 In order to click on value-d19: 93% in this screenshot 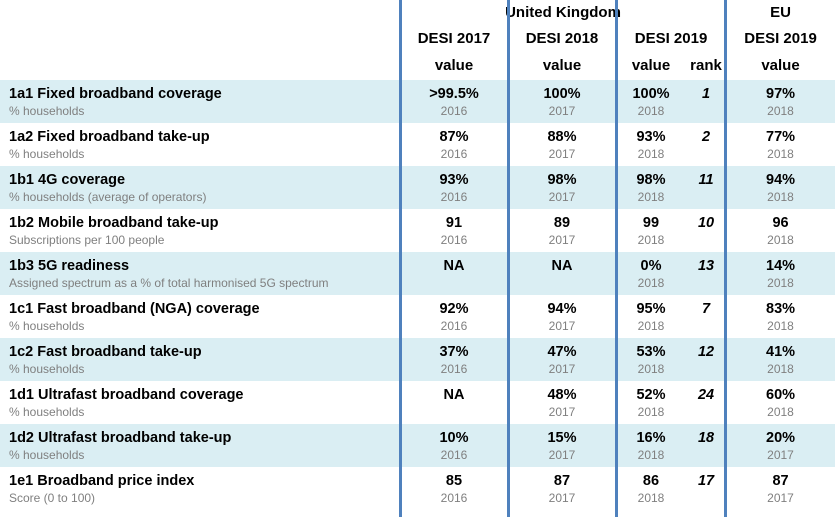, I will do `click(651, 137)`.